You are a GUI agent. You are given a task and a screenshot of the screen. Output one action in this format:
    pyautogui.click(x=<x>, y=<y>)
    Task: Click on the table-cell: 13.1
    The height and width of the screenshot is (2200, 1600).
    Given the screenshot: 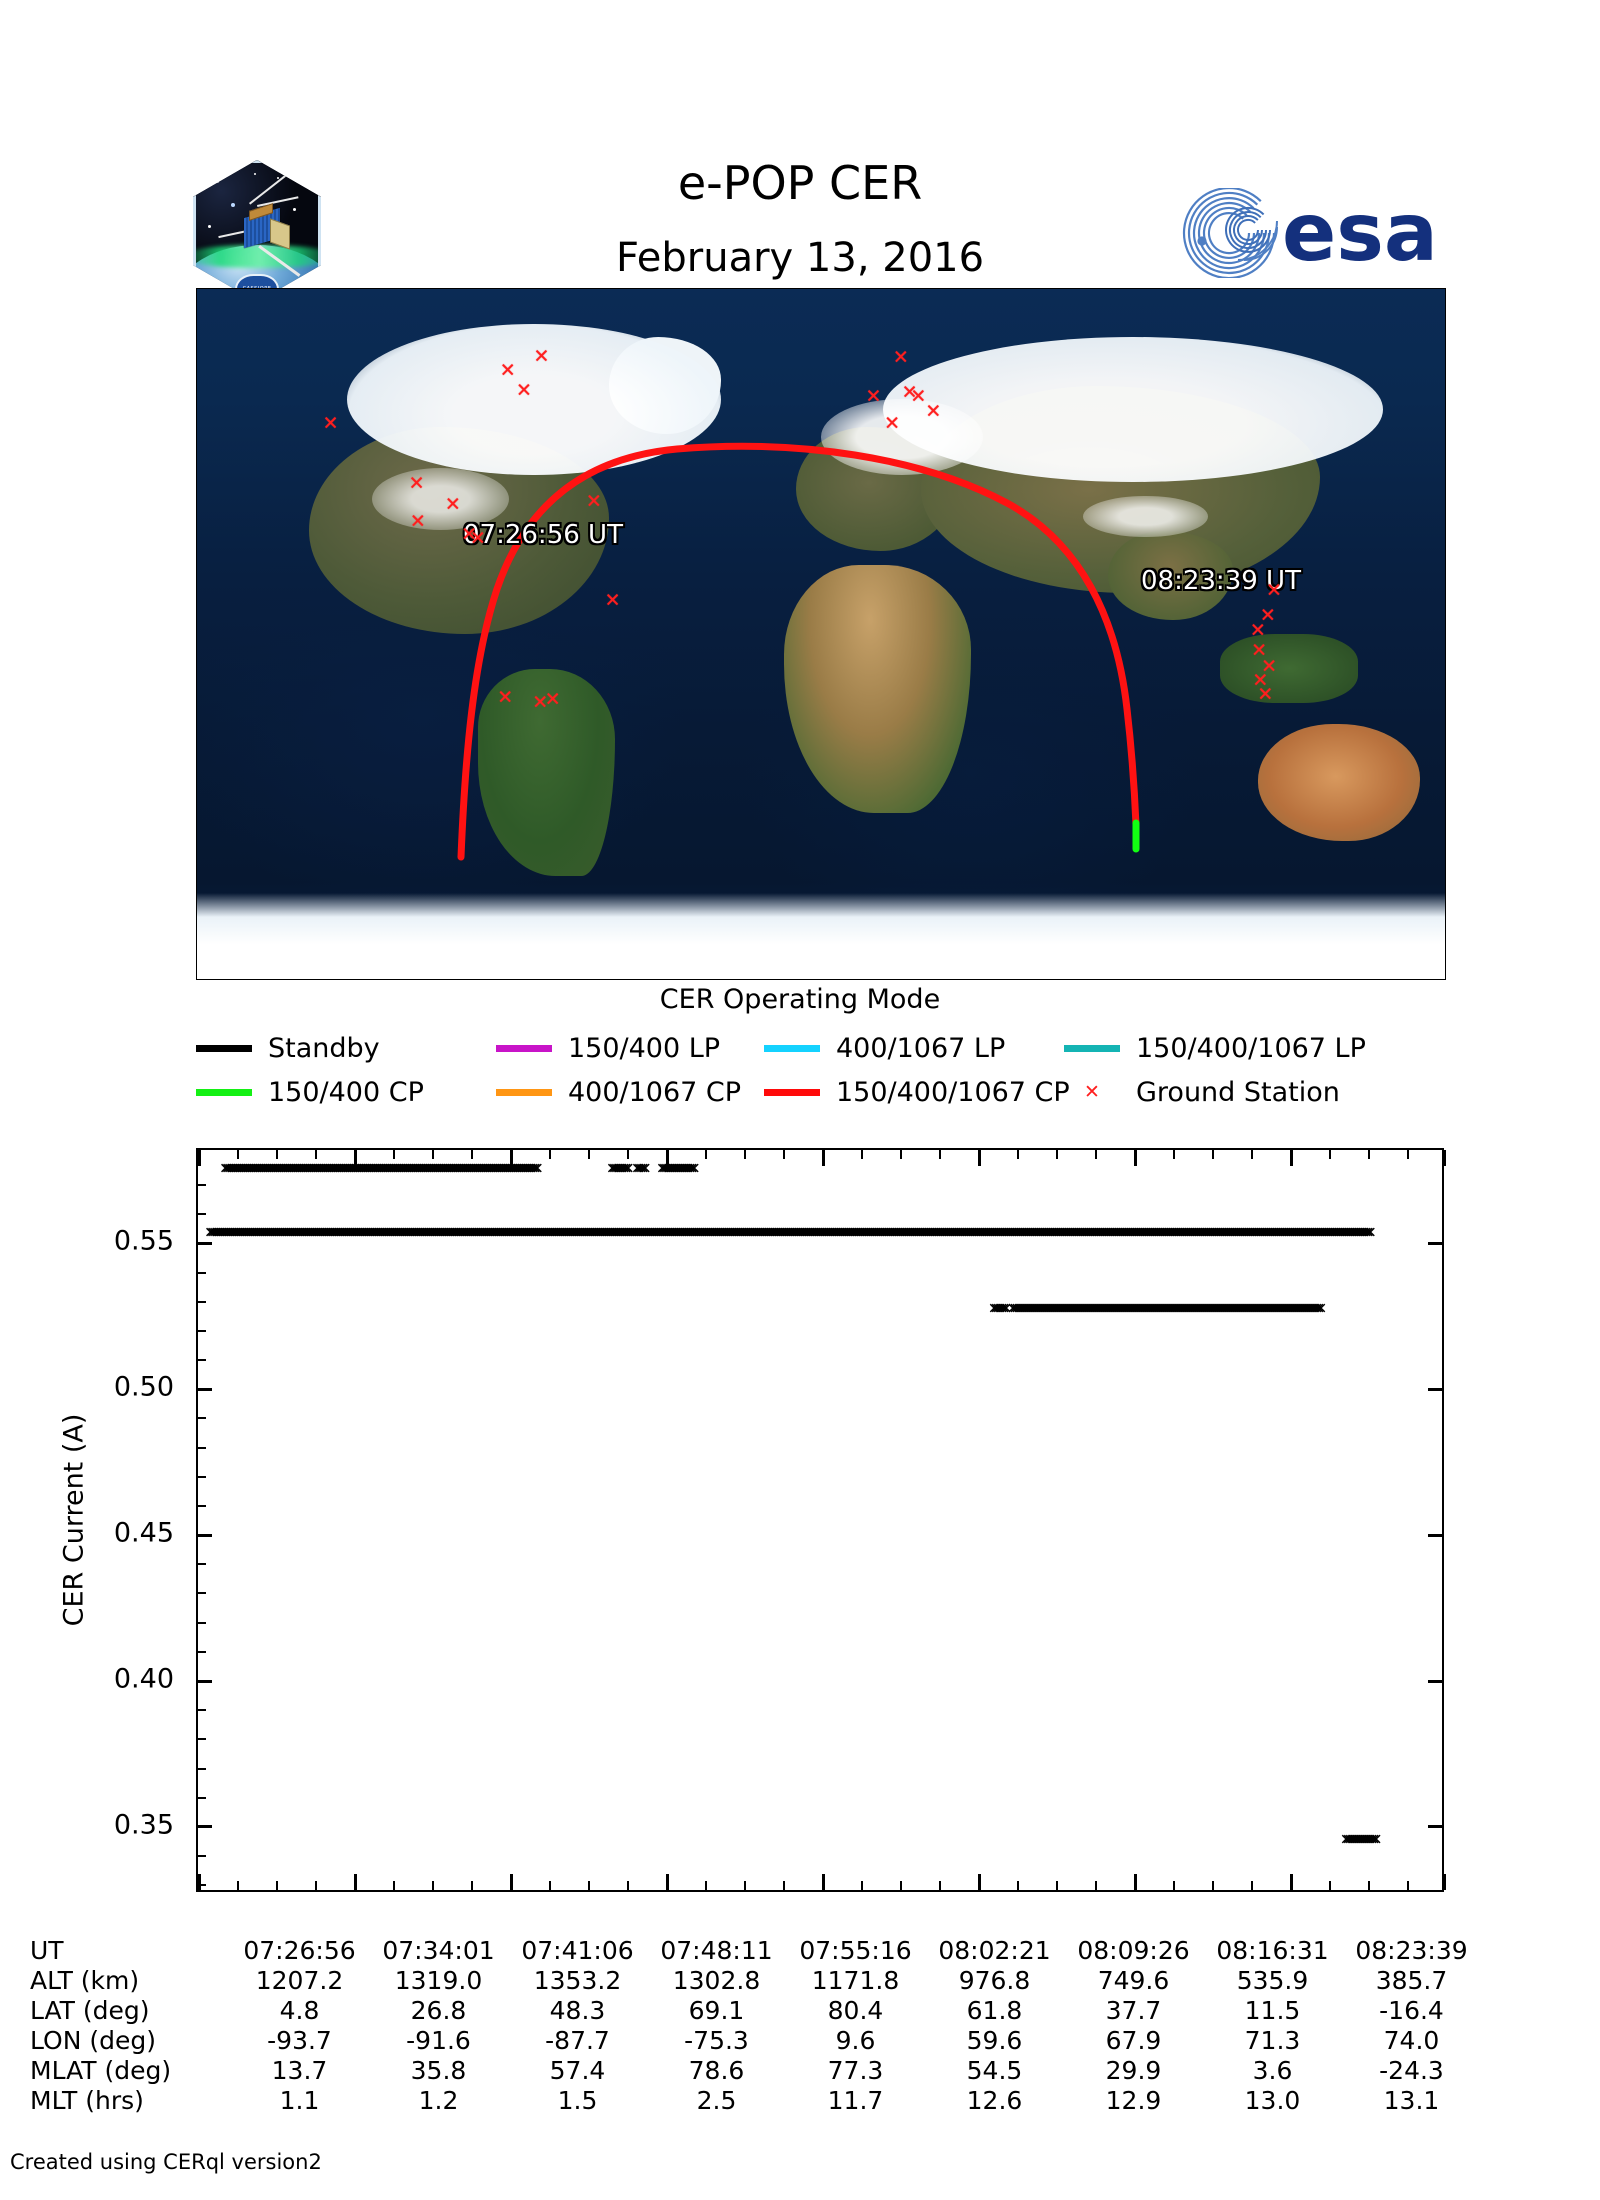 What is the action you would take?
    pyautogui.click(x=1411, y=2100)
    